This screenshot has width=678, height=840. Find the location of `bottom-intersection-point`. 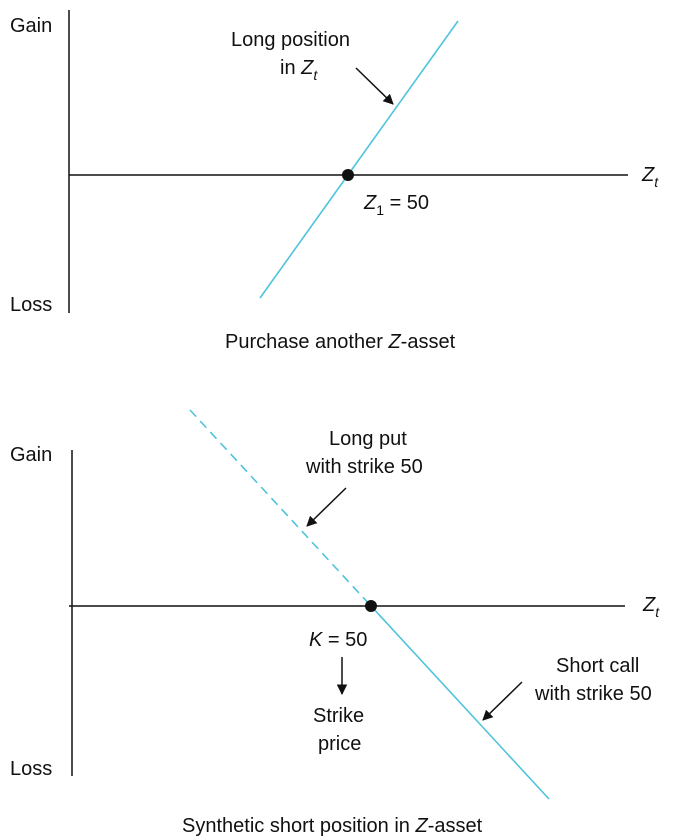

bottom-intersection-point is located at coordinates (371, 606).